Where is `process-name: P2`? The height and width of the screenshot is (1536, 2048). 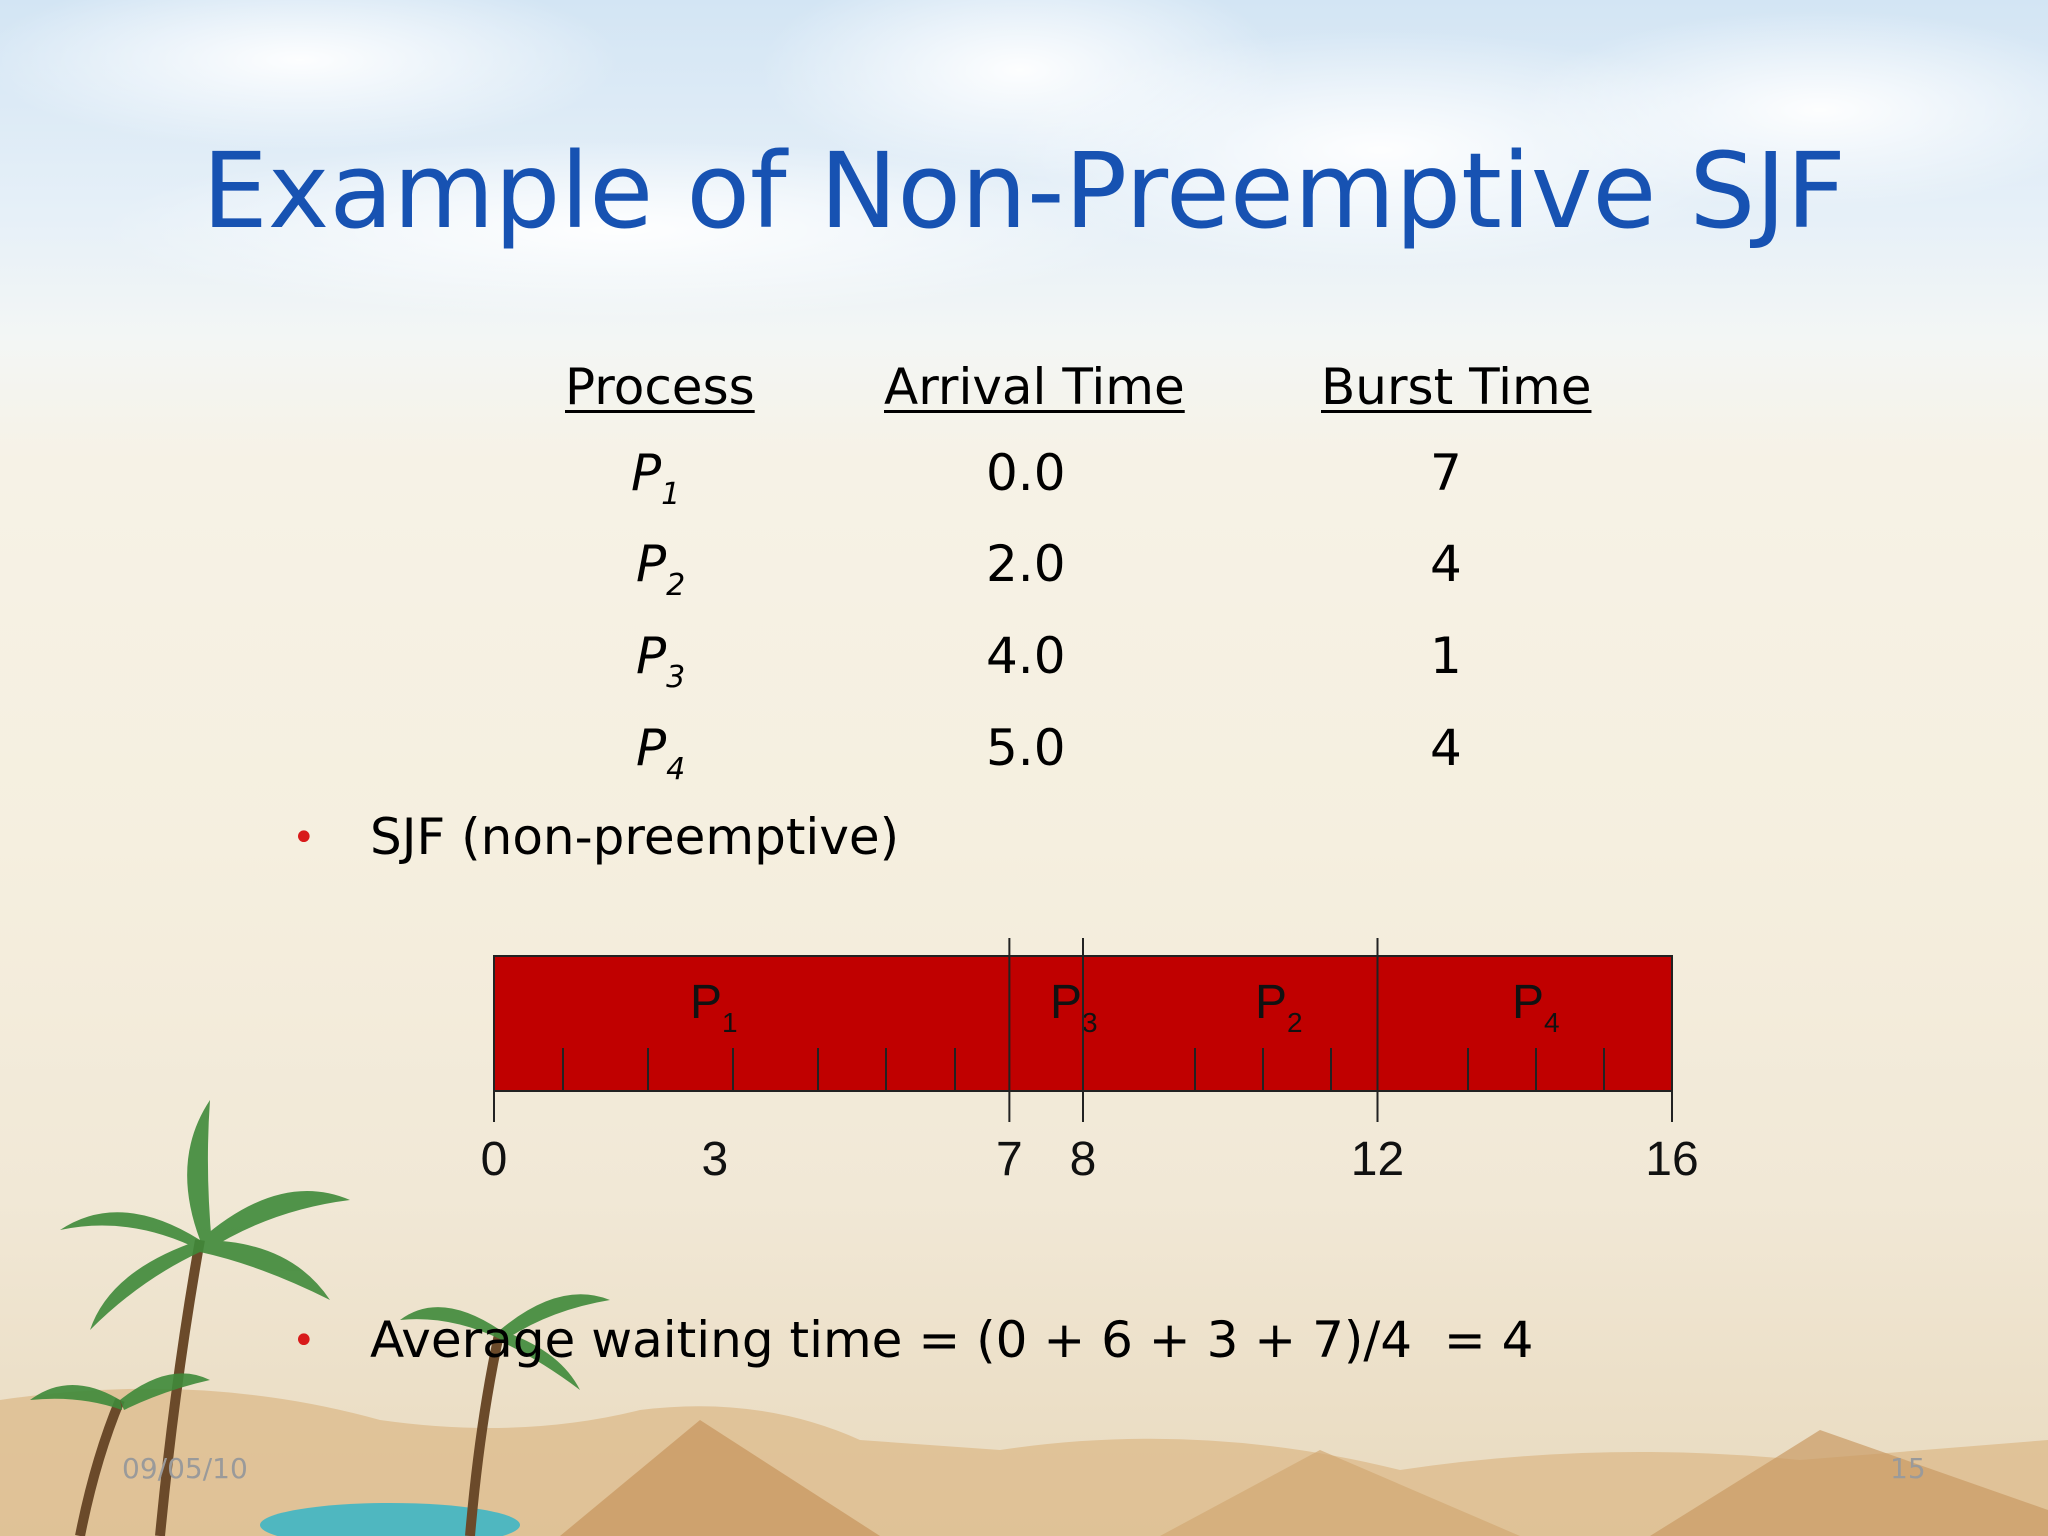
process-name: P2 is located at coordinates (661, 569).